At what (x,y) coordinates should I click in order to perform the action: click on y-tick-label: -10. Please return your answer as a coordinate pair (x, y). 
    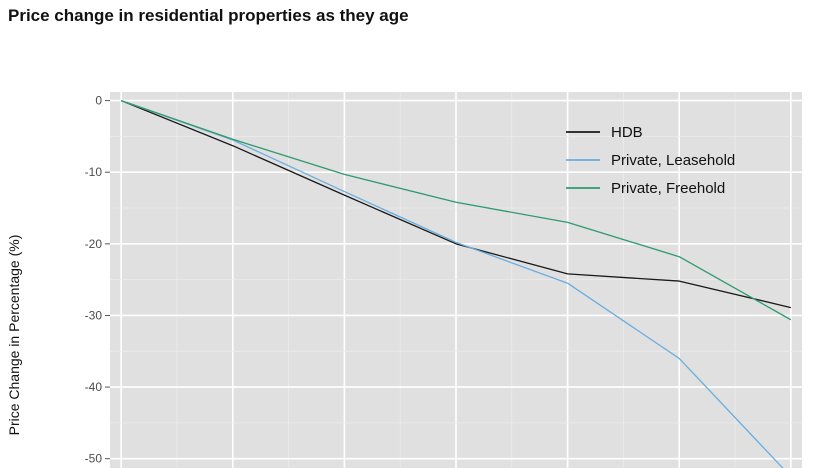
    Looking at the image, I should click on (94, 172).